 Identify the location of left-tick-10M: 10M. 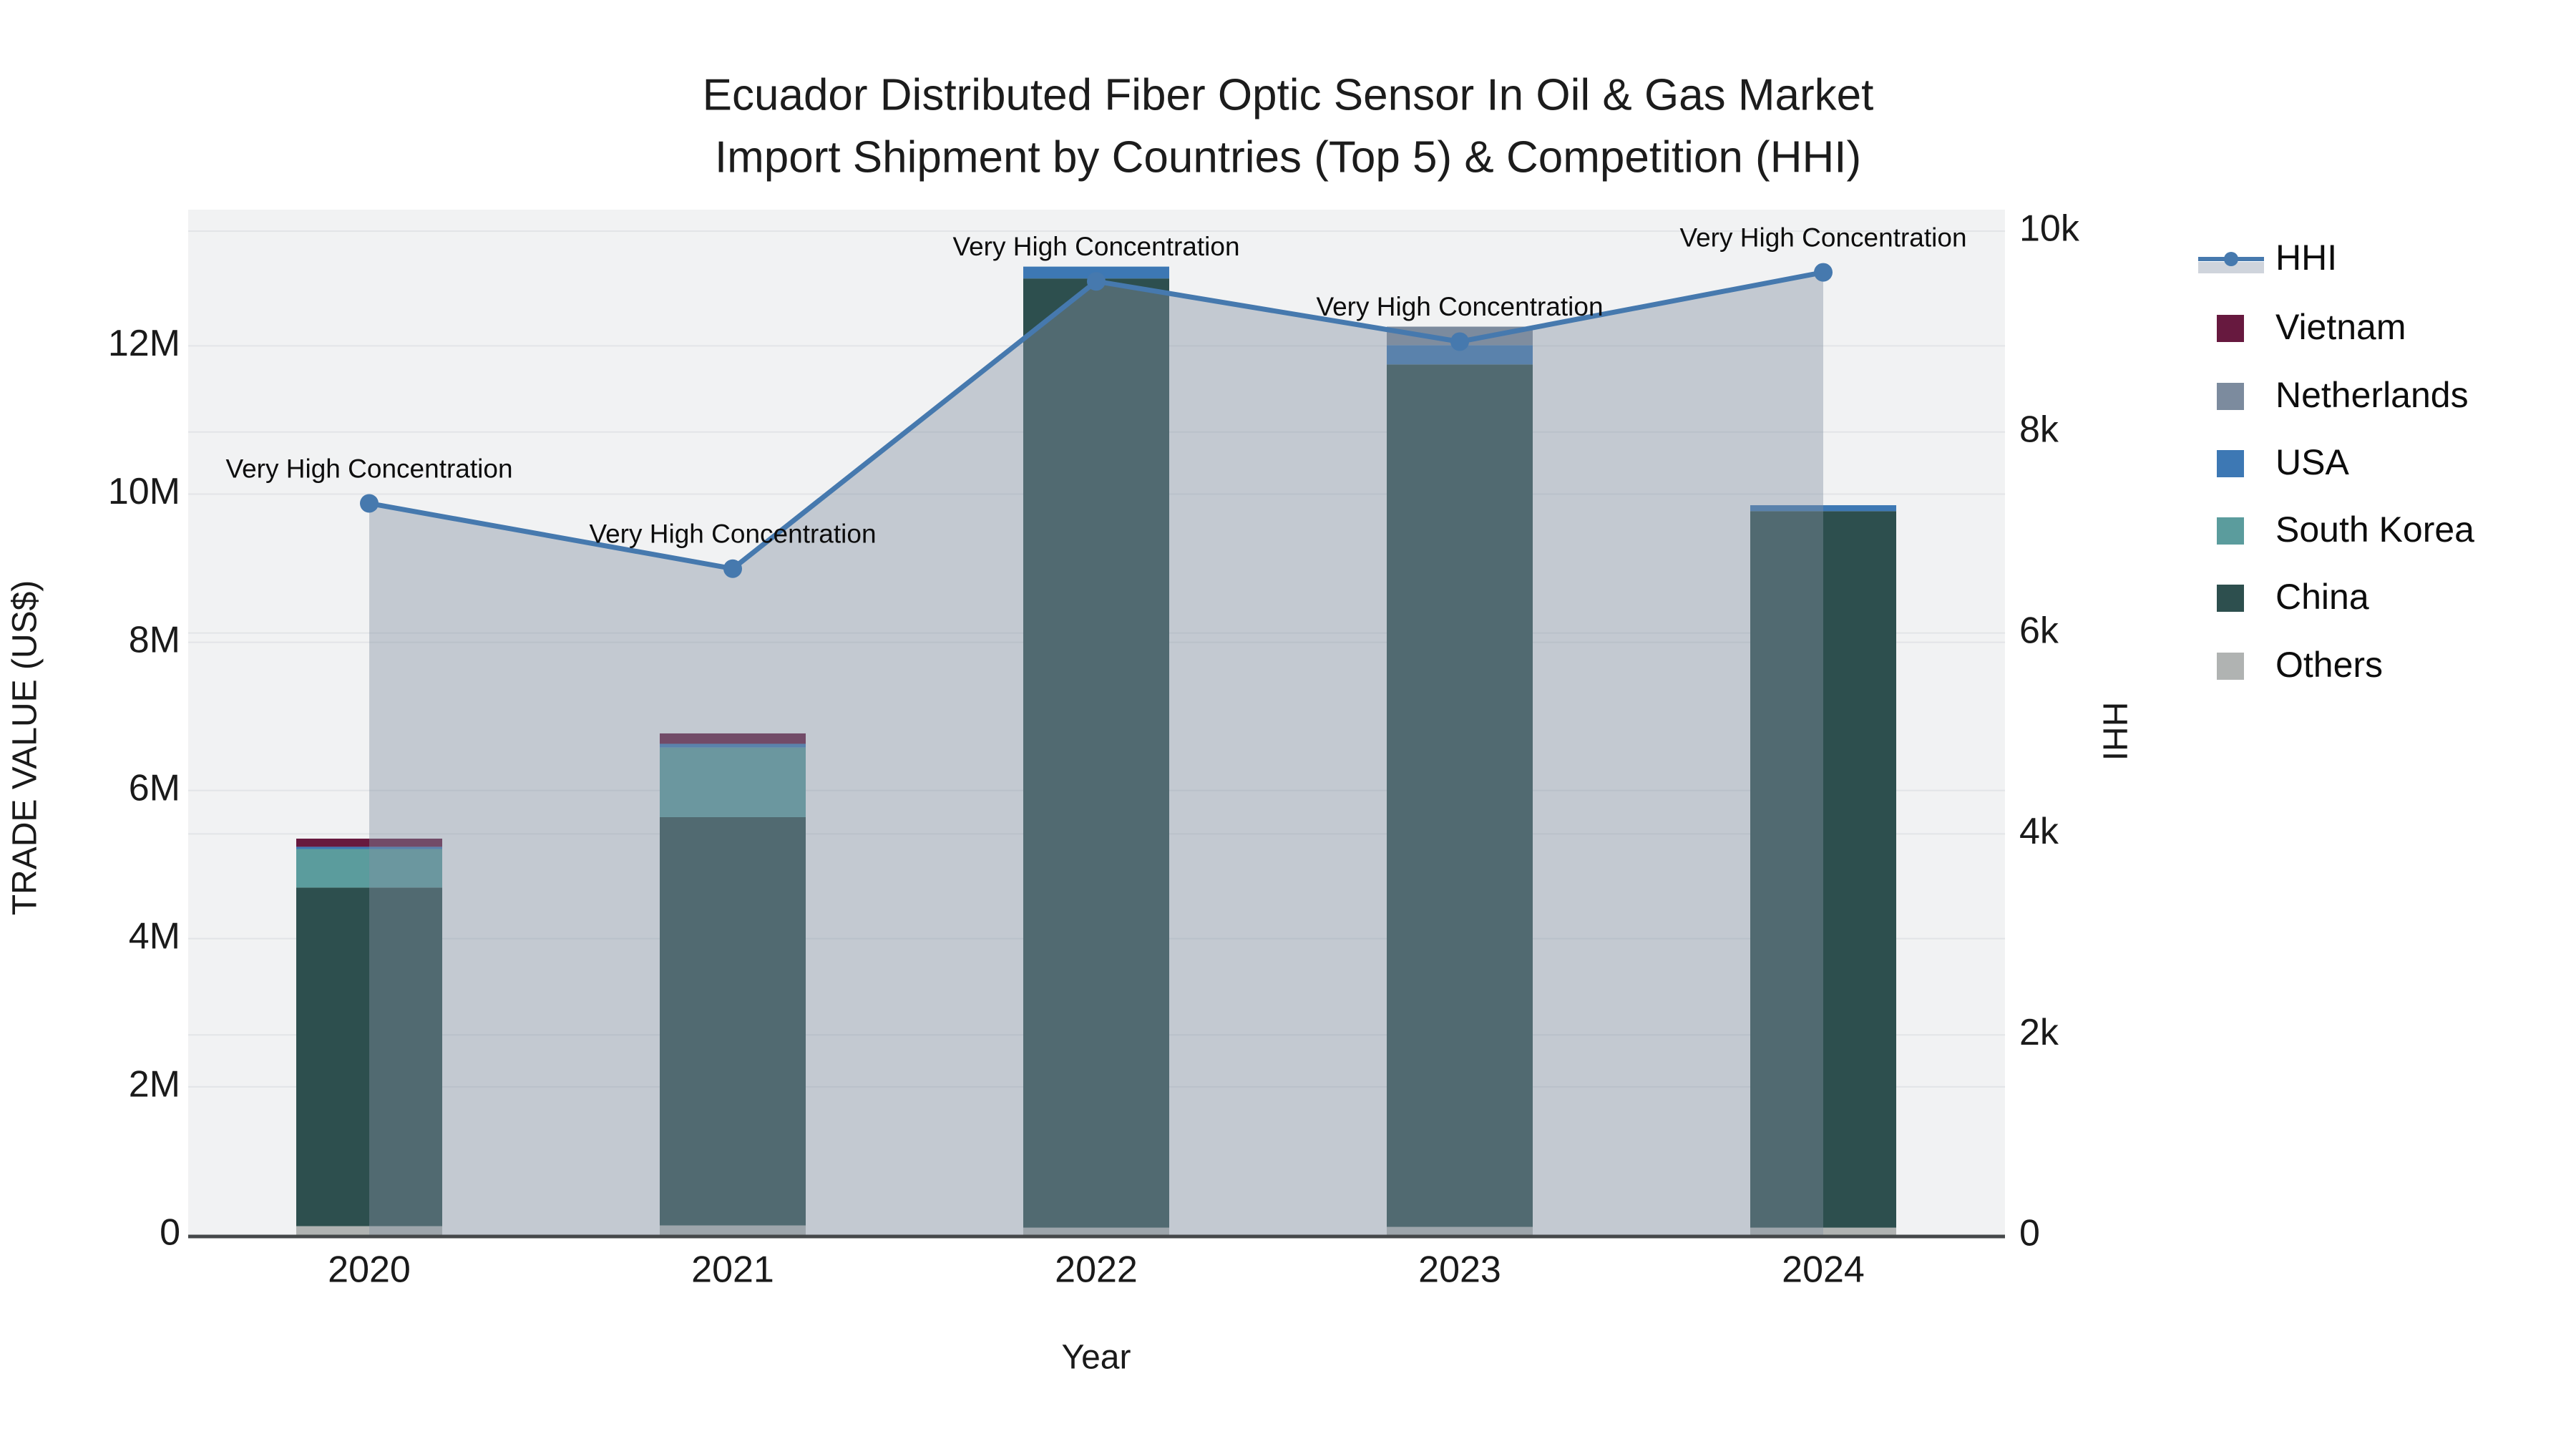
(144, 491).